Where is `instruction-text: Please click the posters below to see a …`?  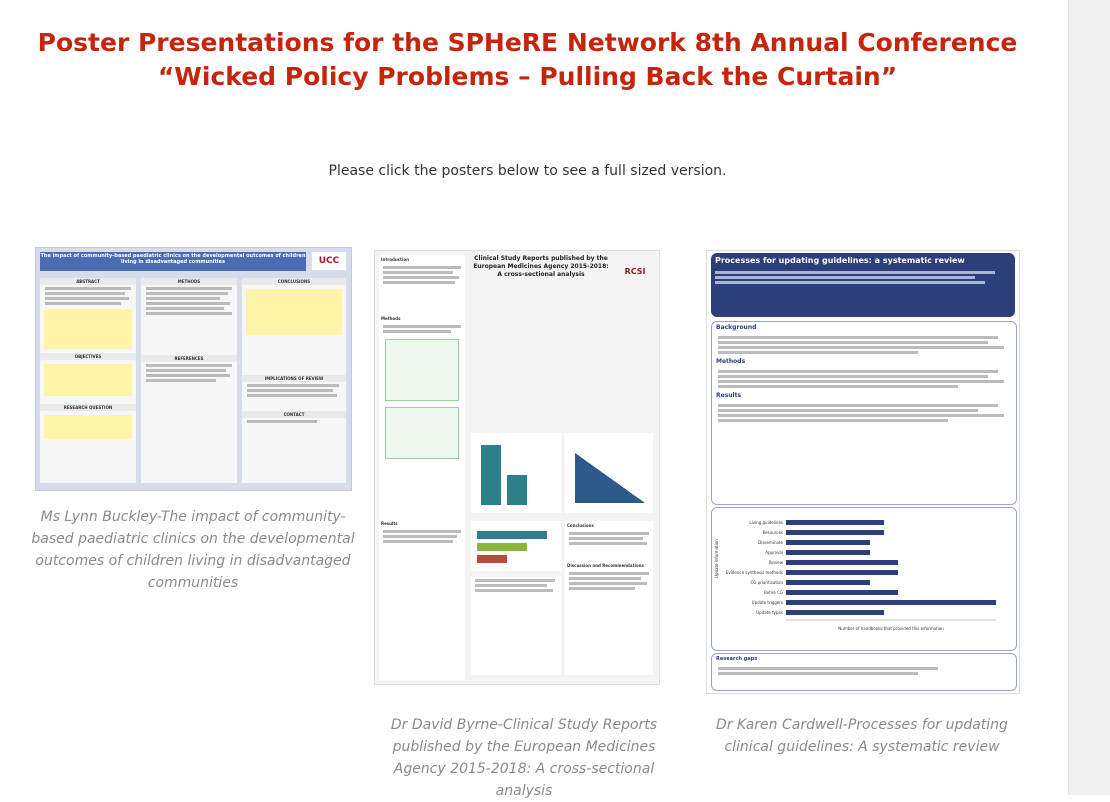 instruction-text: Please click the posters below to see a … is located at coordinates (527, 171).